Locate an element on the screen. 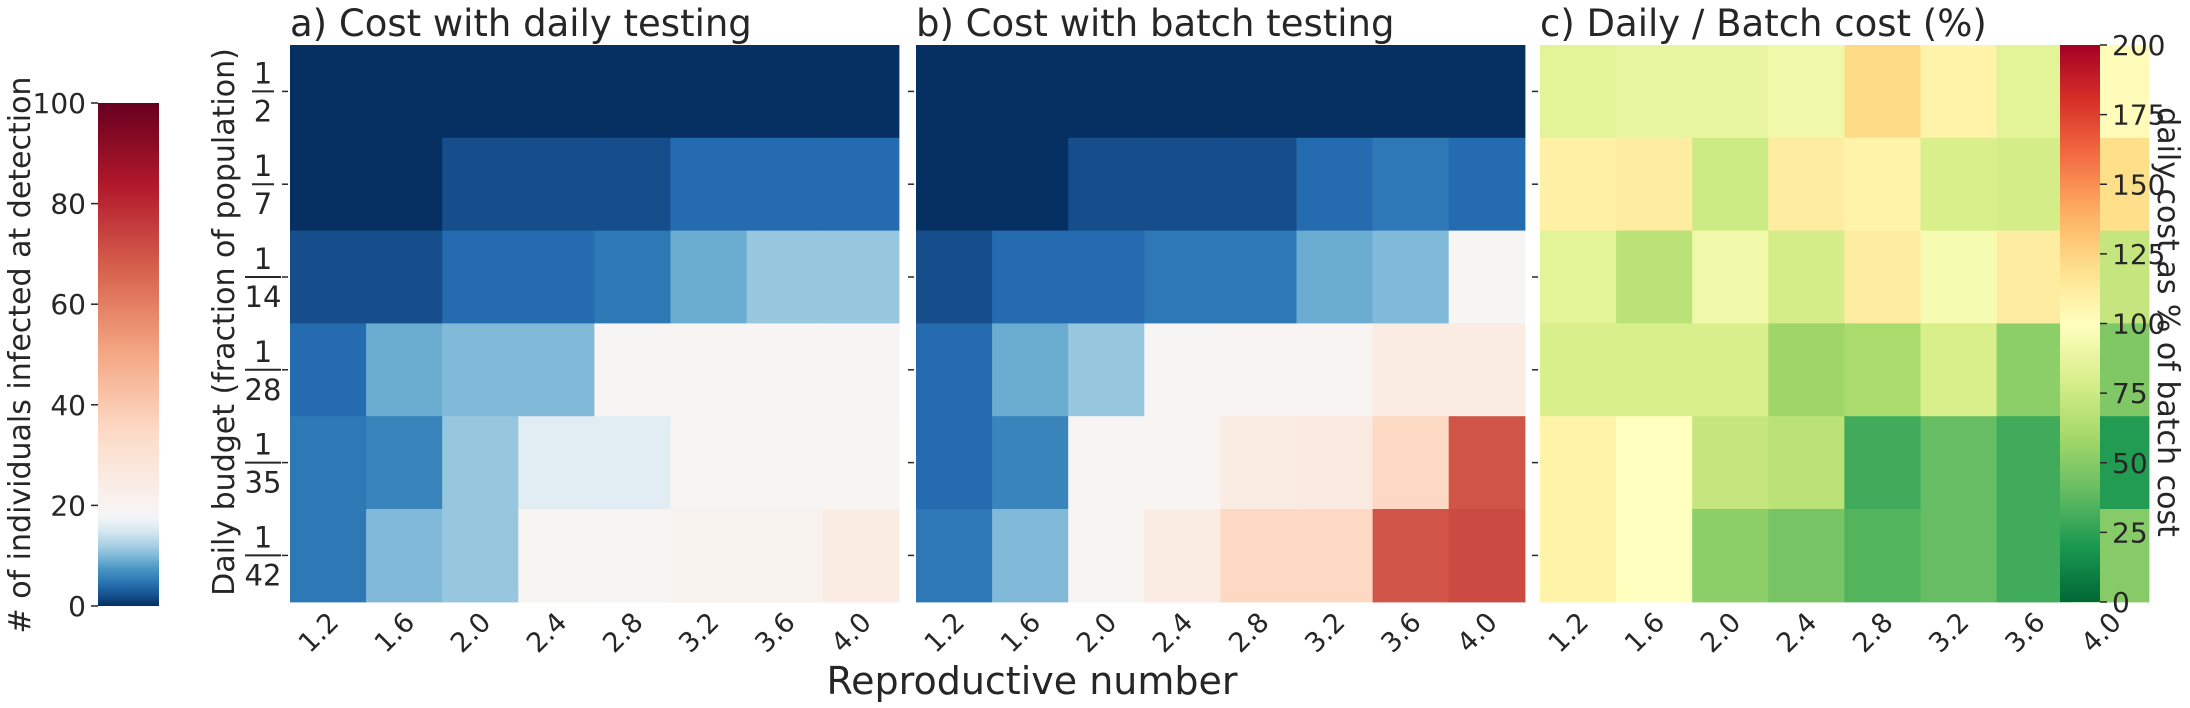 This screenshot has width=2190, height=708. right-colorbar-gradient is located at coordinates (2080, 323).